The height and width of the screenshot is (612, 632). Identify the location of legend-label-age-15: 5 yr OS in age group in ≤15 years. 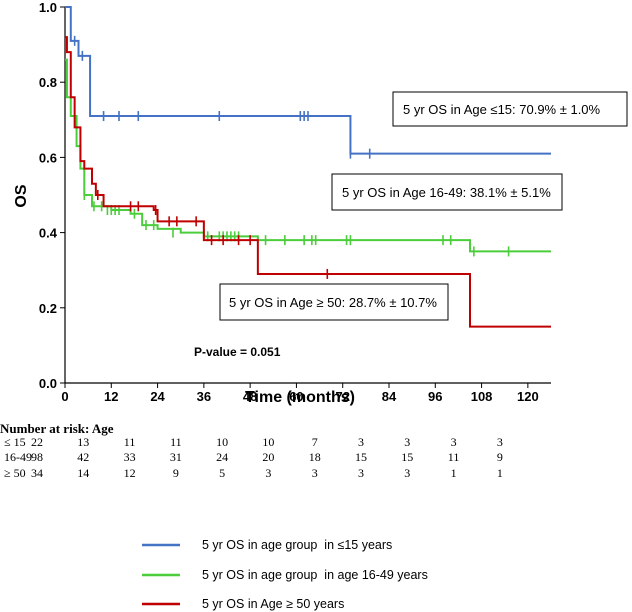
(297, 545).